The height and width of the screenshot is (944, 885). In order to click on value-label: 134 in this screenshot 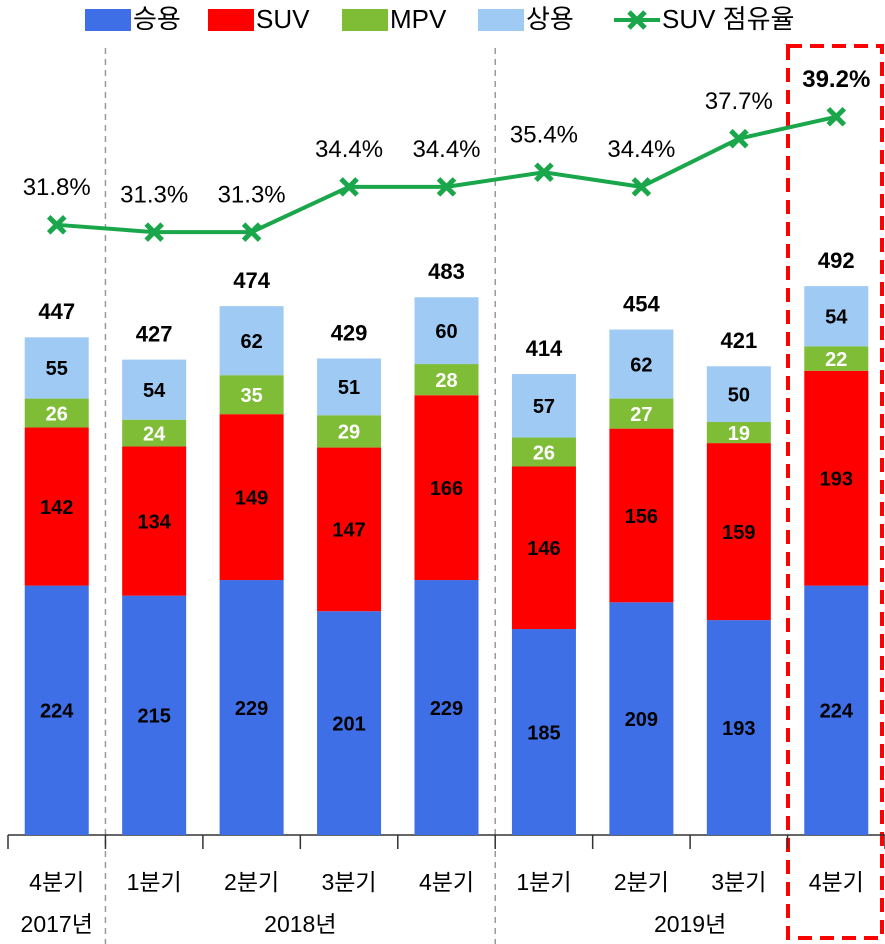, I will do `click(154, 522)`.